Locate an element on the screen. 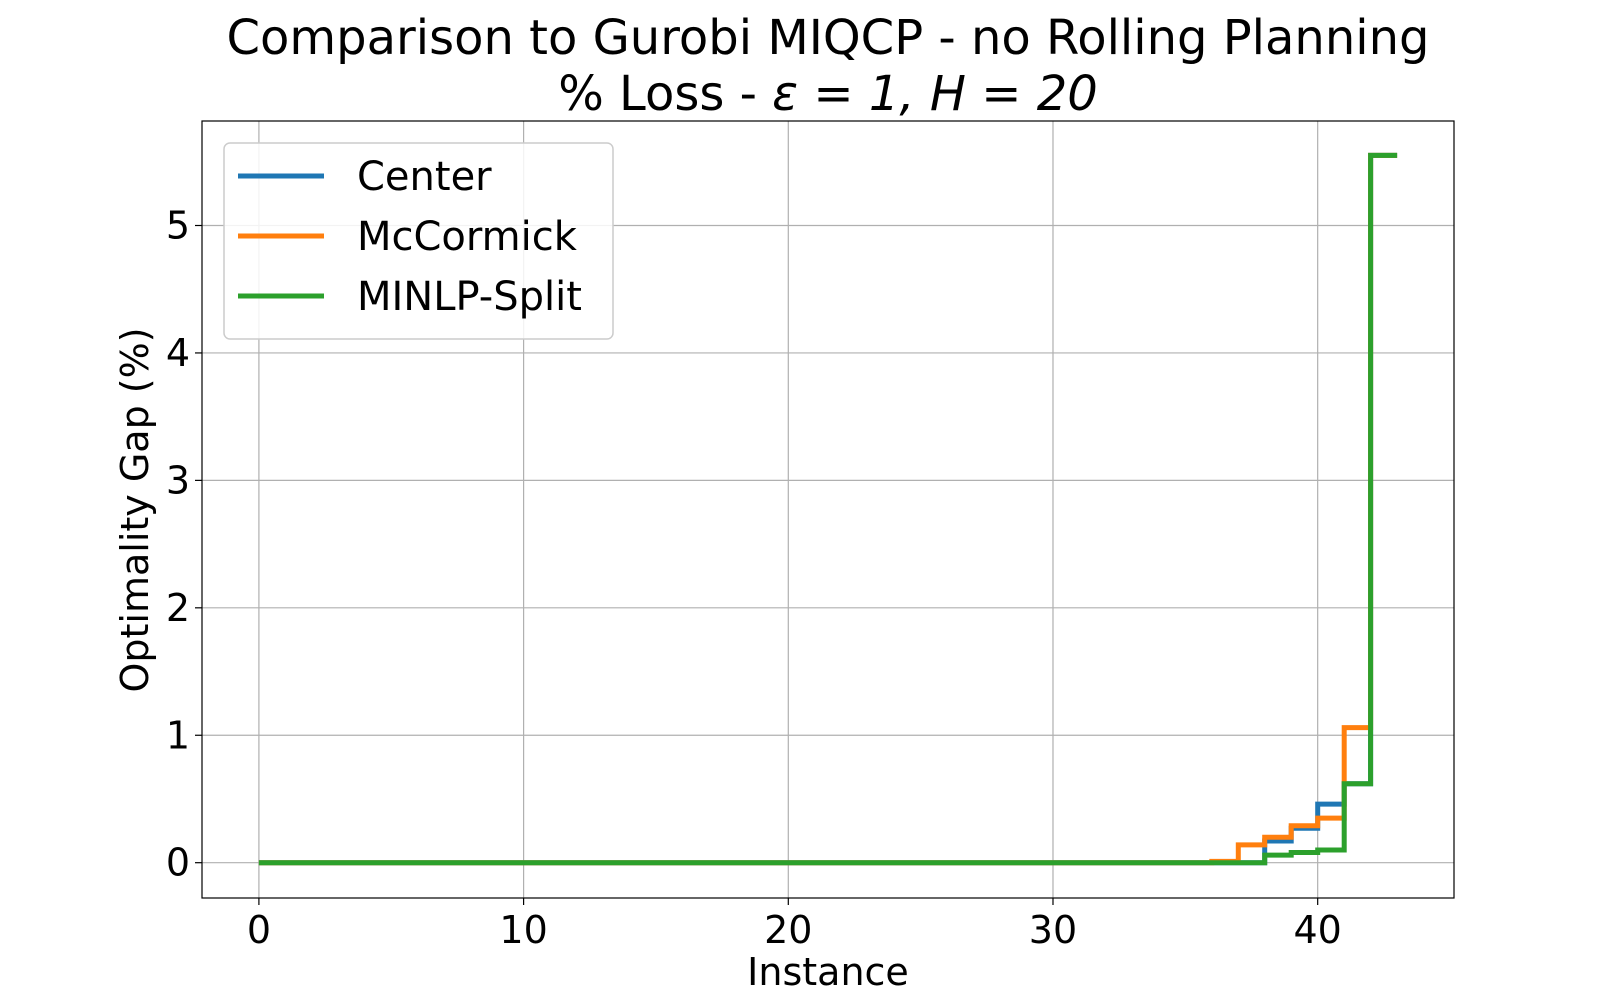  legend-label-center: Center is located at coordinates (424, 177).